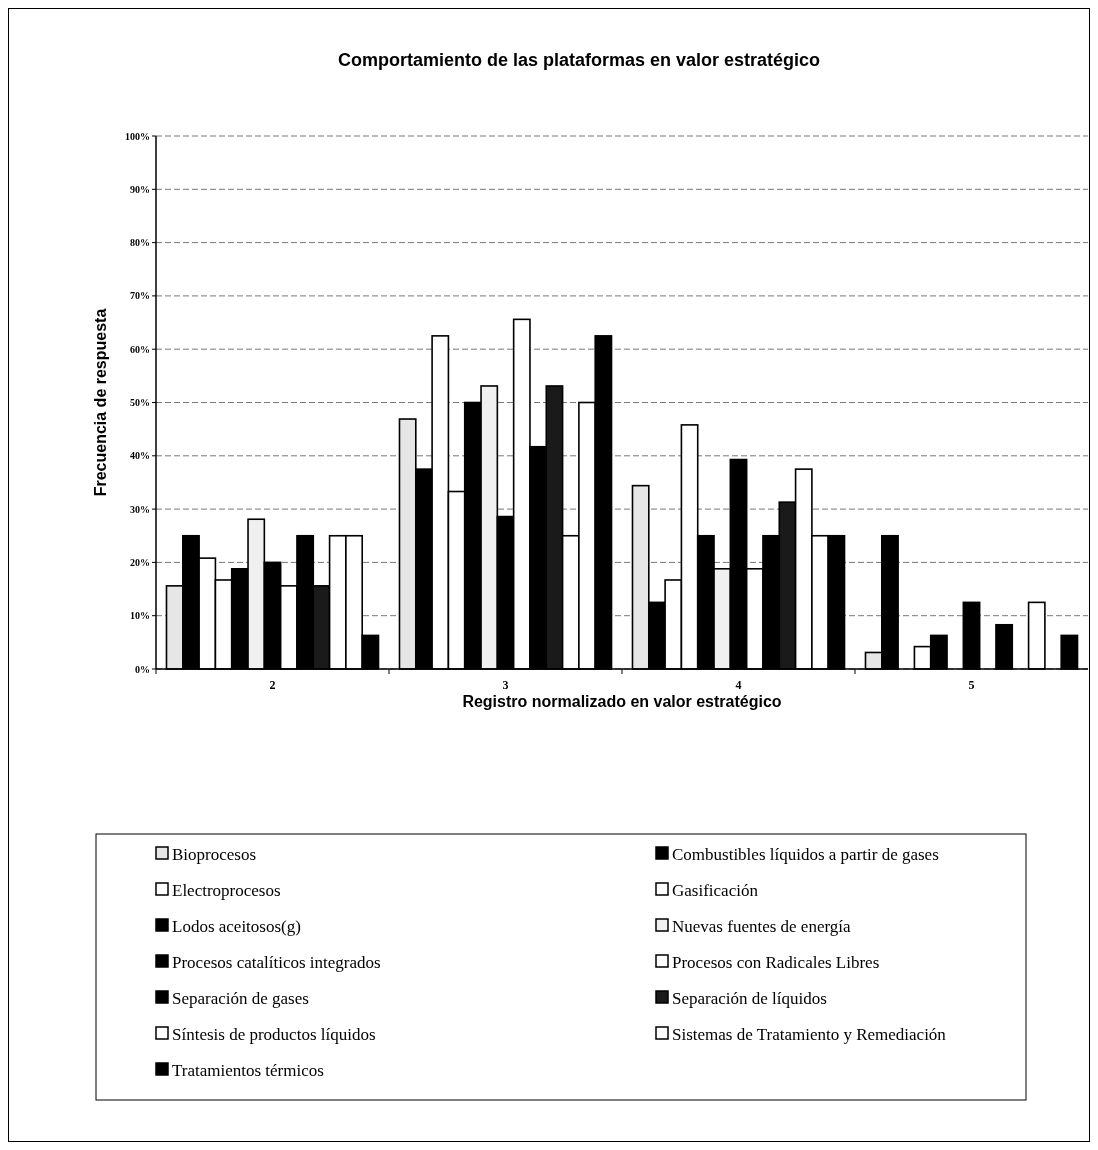 This screenshot has width=1098, height=1150. I want to click on y-tick-label: 100%, so click(137, 136).